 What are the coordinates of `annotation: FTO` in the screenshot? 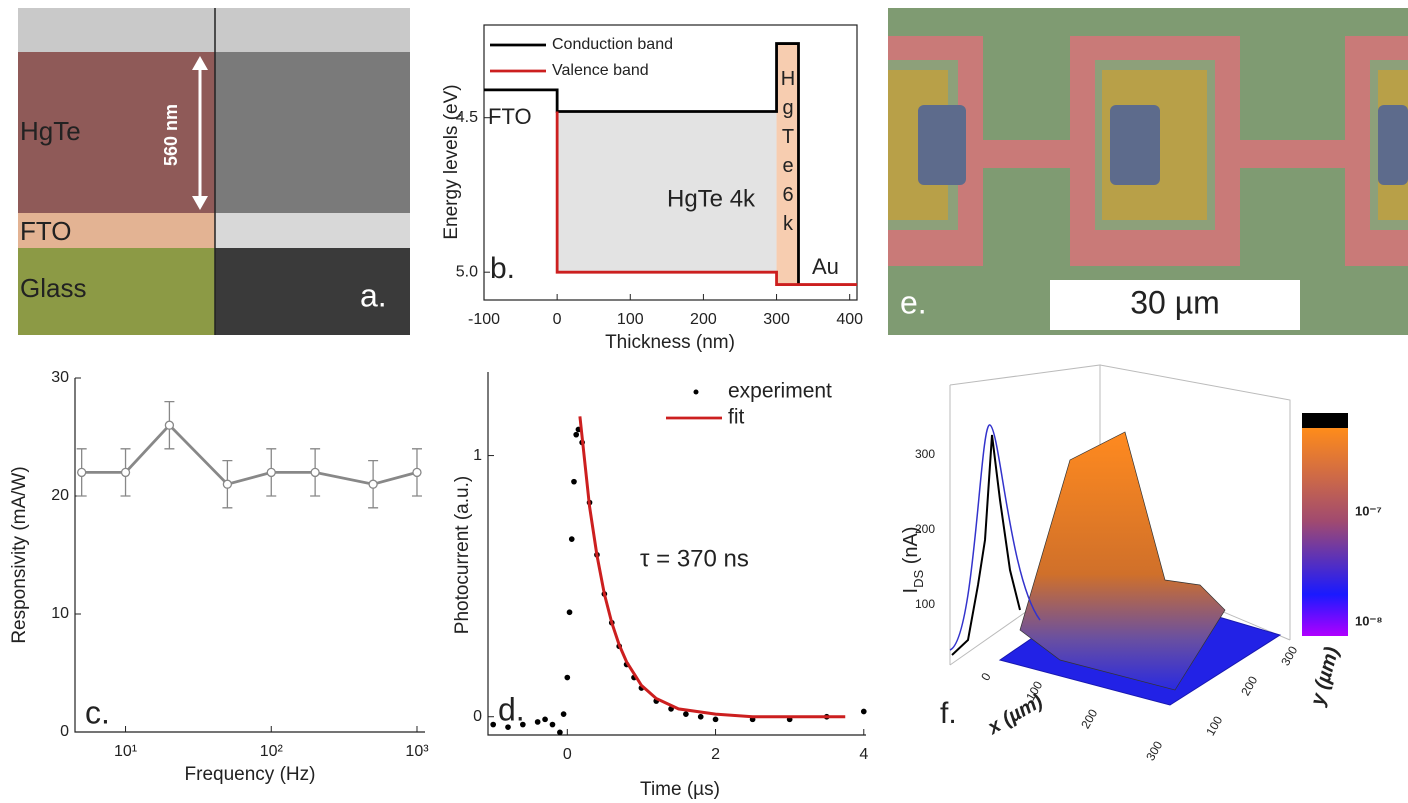 It's located at (510, 116).